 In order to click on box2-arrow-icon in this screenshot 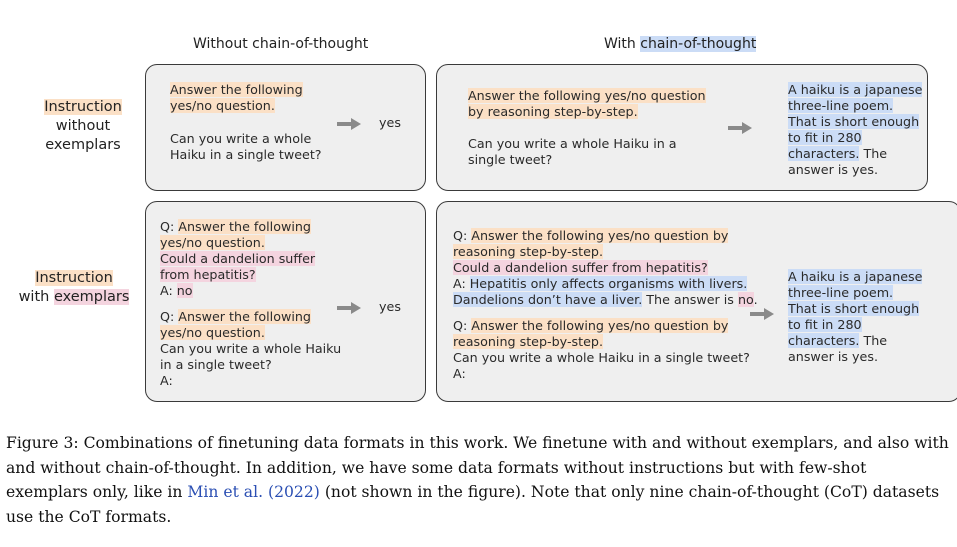, I will do `click(740, 128)`.